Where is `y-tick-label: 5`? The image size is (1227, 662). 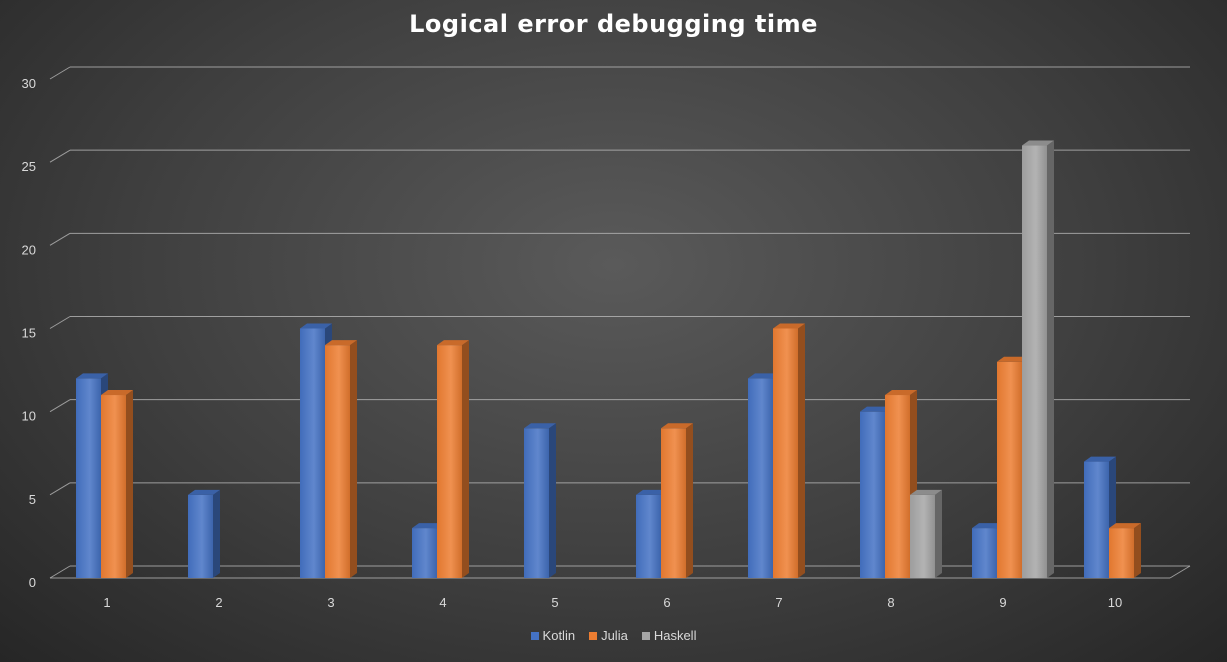 y-tick-label: 5 is located at coordinates (32, 499).